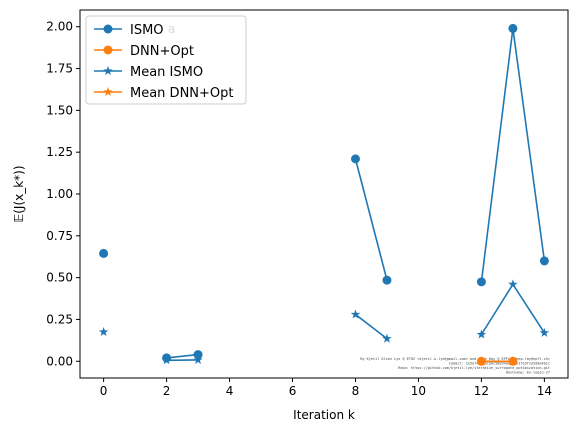 This screenshot has height=433, width=584. What do you see at coordinates (162, 51) in the screenshot?
I see `legend-label: DNN+Opt` at bounding box center [162, 51].